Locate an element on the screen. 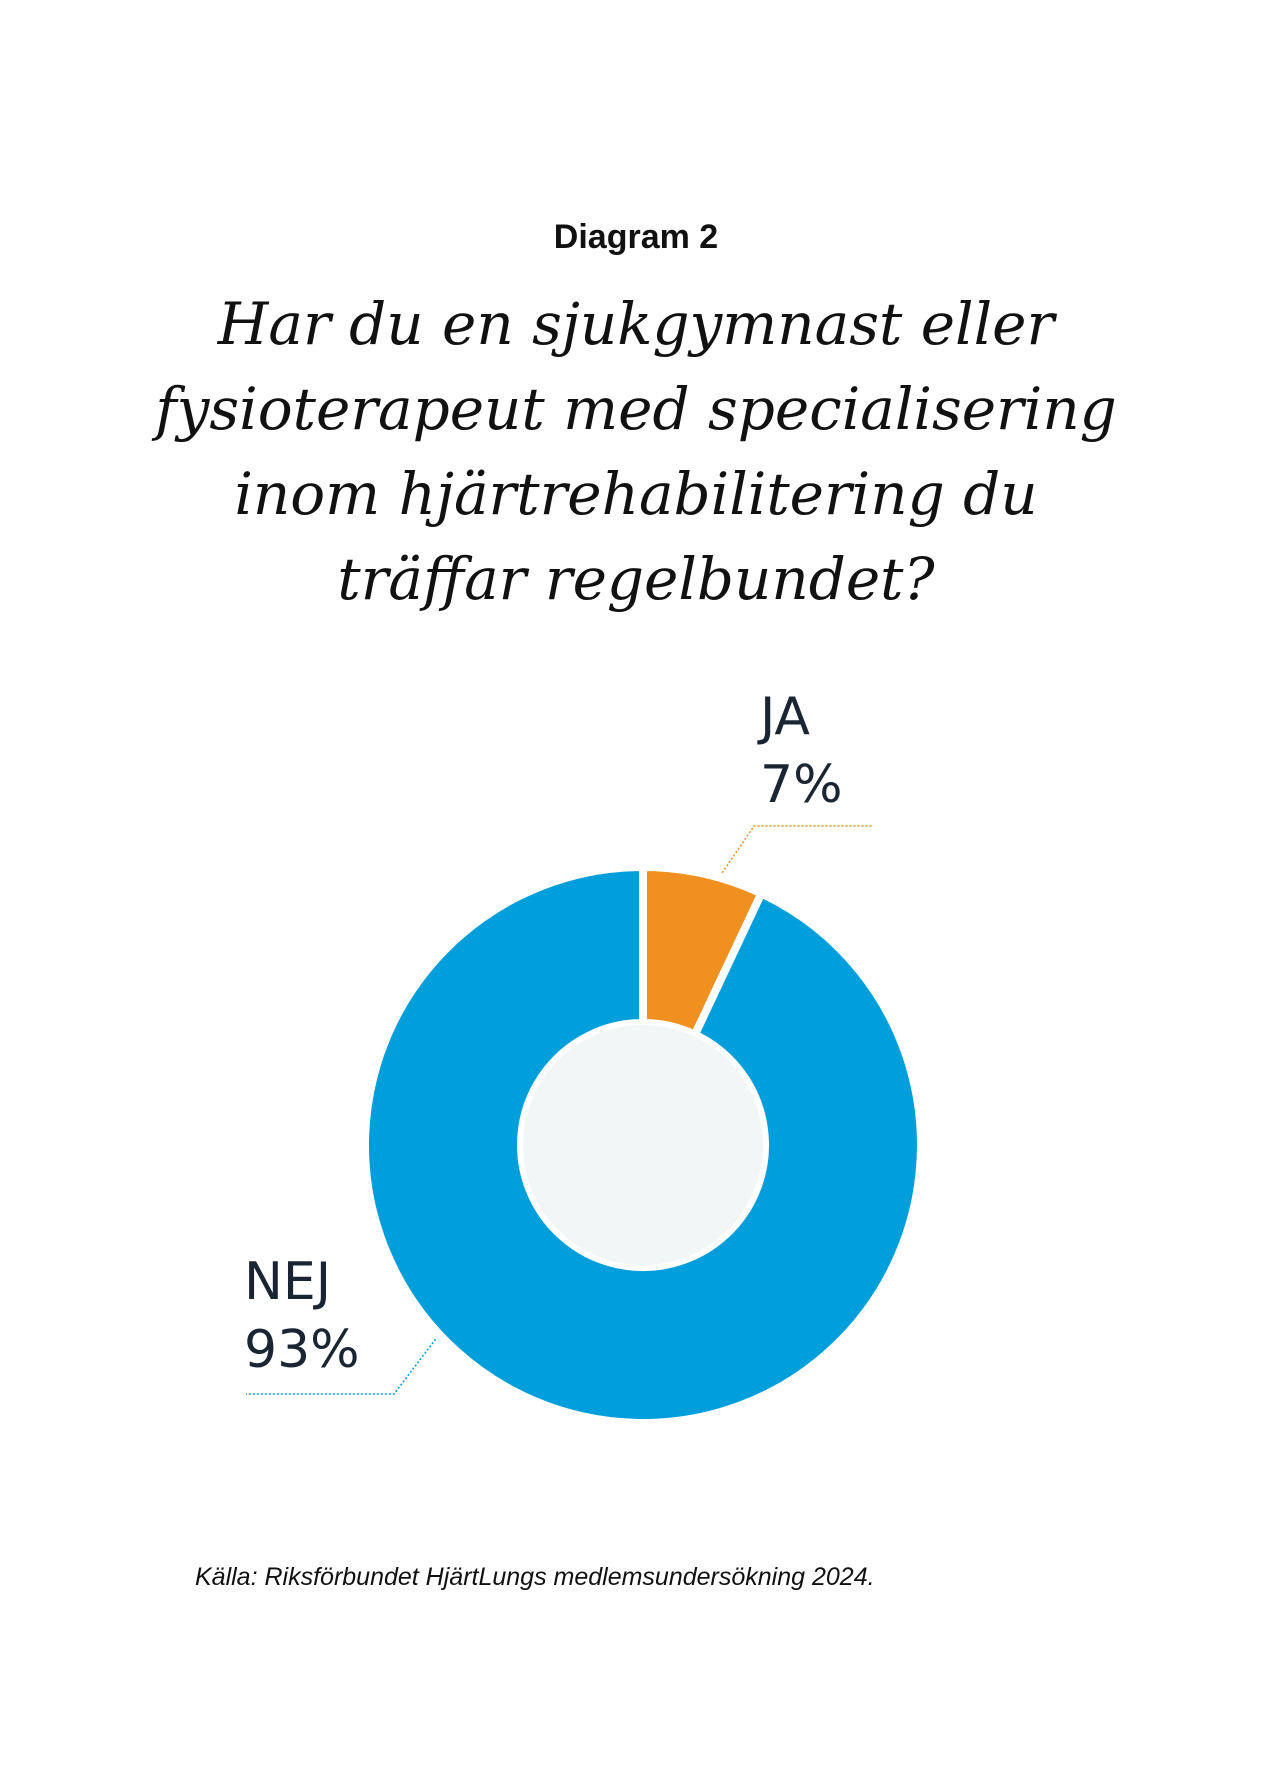  nej-leader-line is located at coordinates (342, 1365).